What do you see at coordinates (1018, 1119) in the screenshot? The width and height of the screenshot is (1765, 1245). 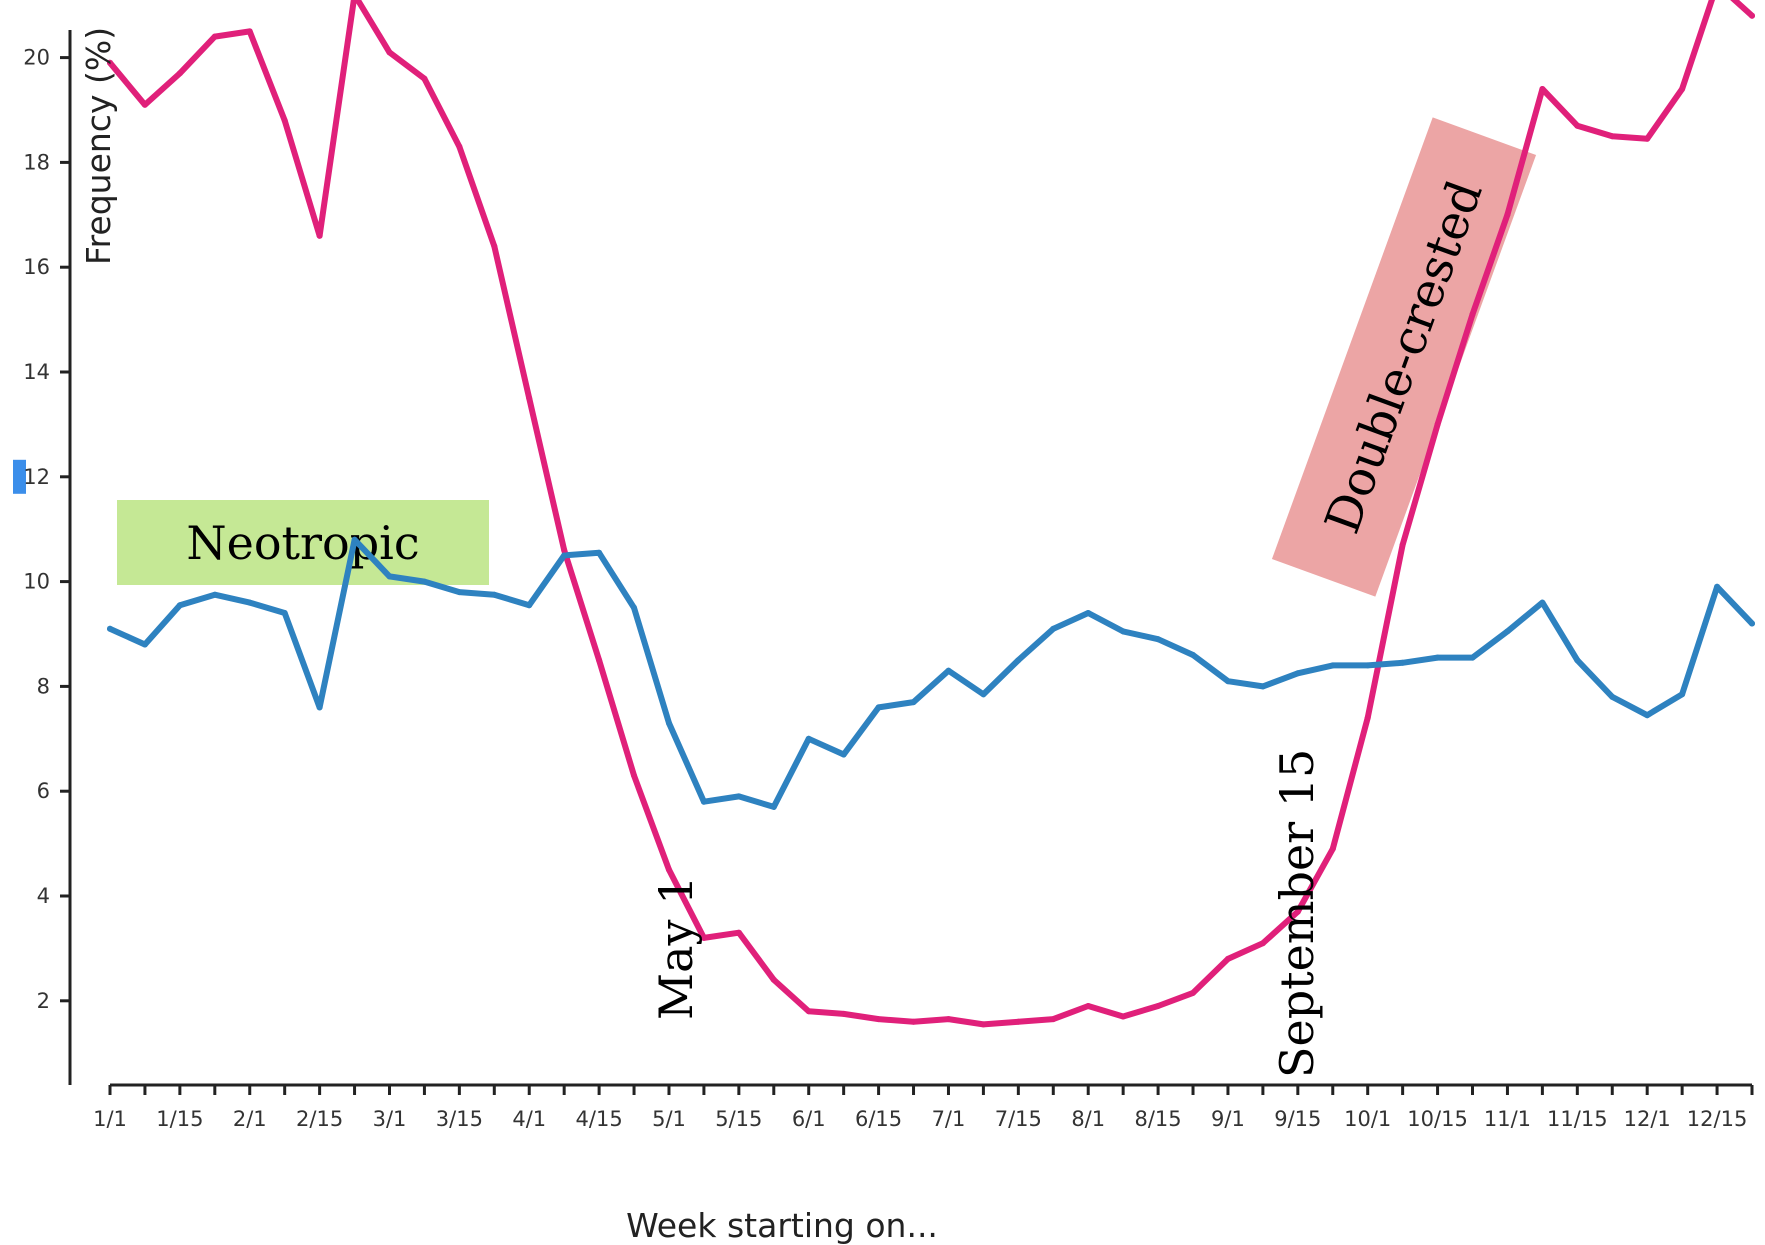 I see `x-tick-label: 7/15` at bounding box center [1018, 1119].